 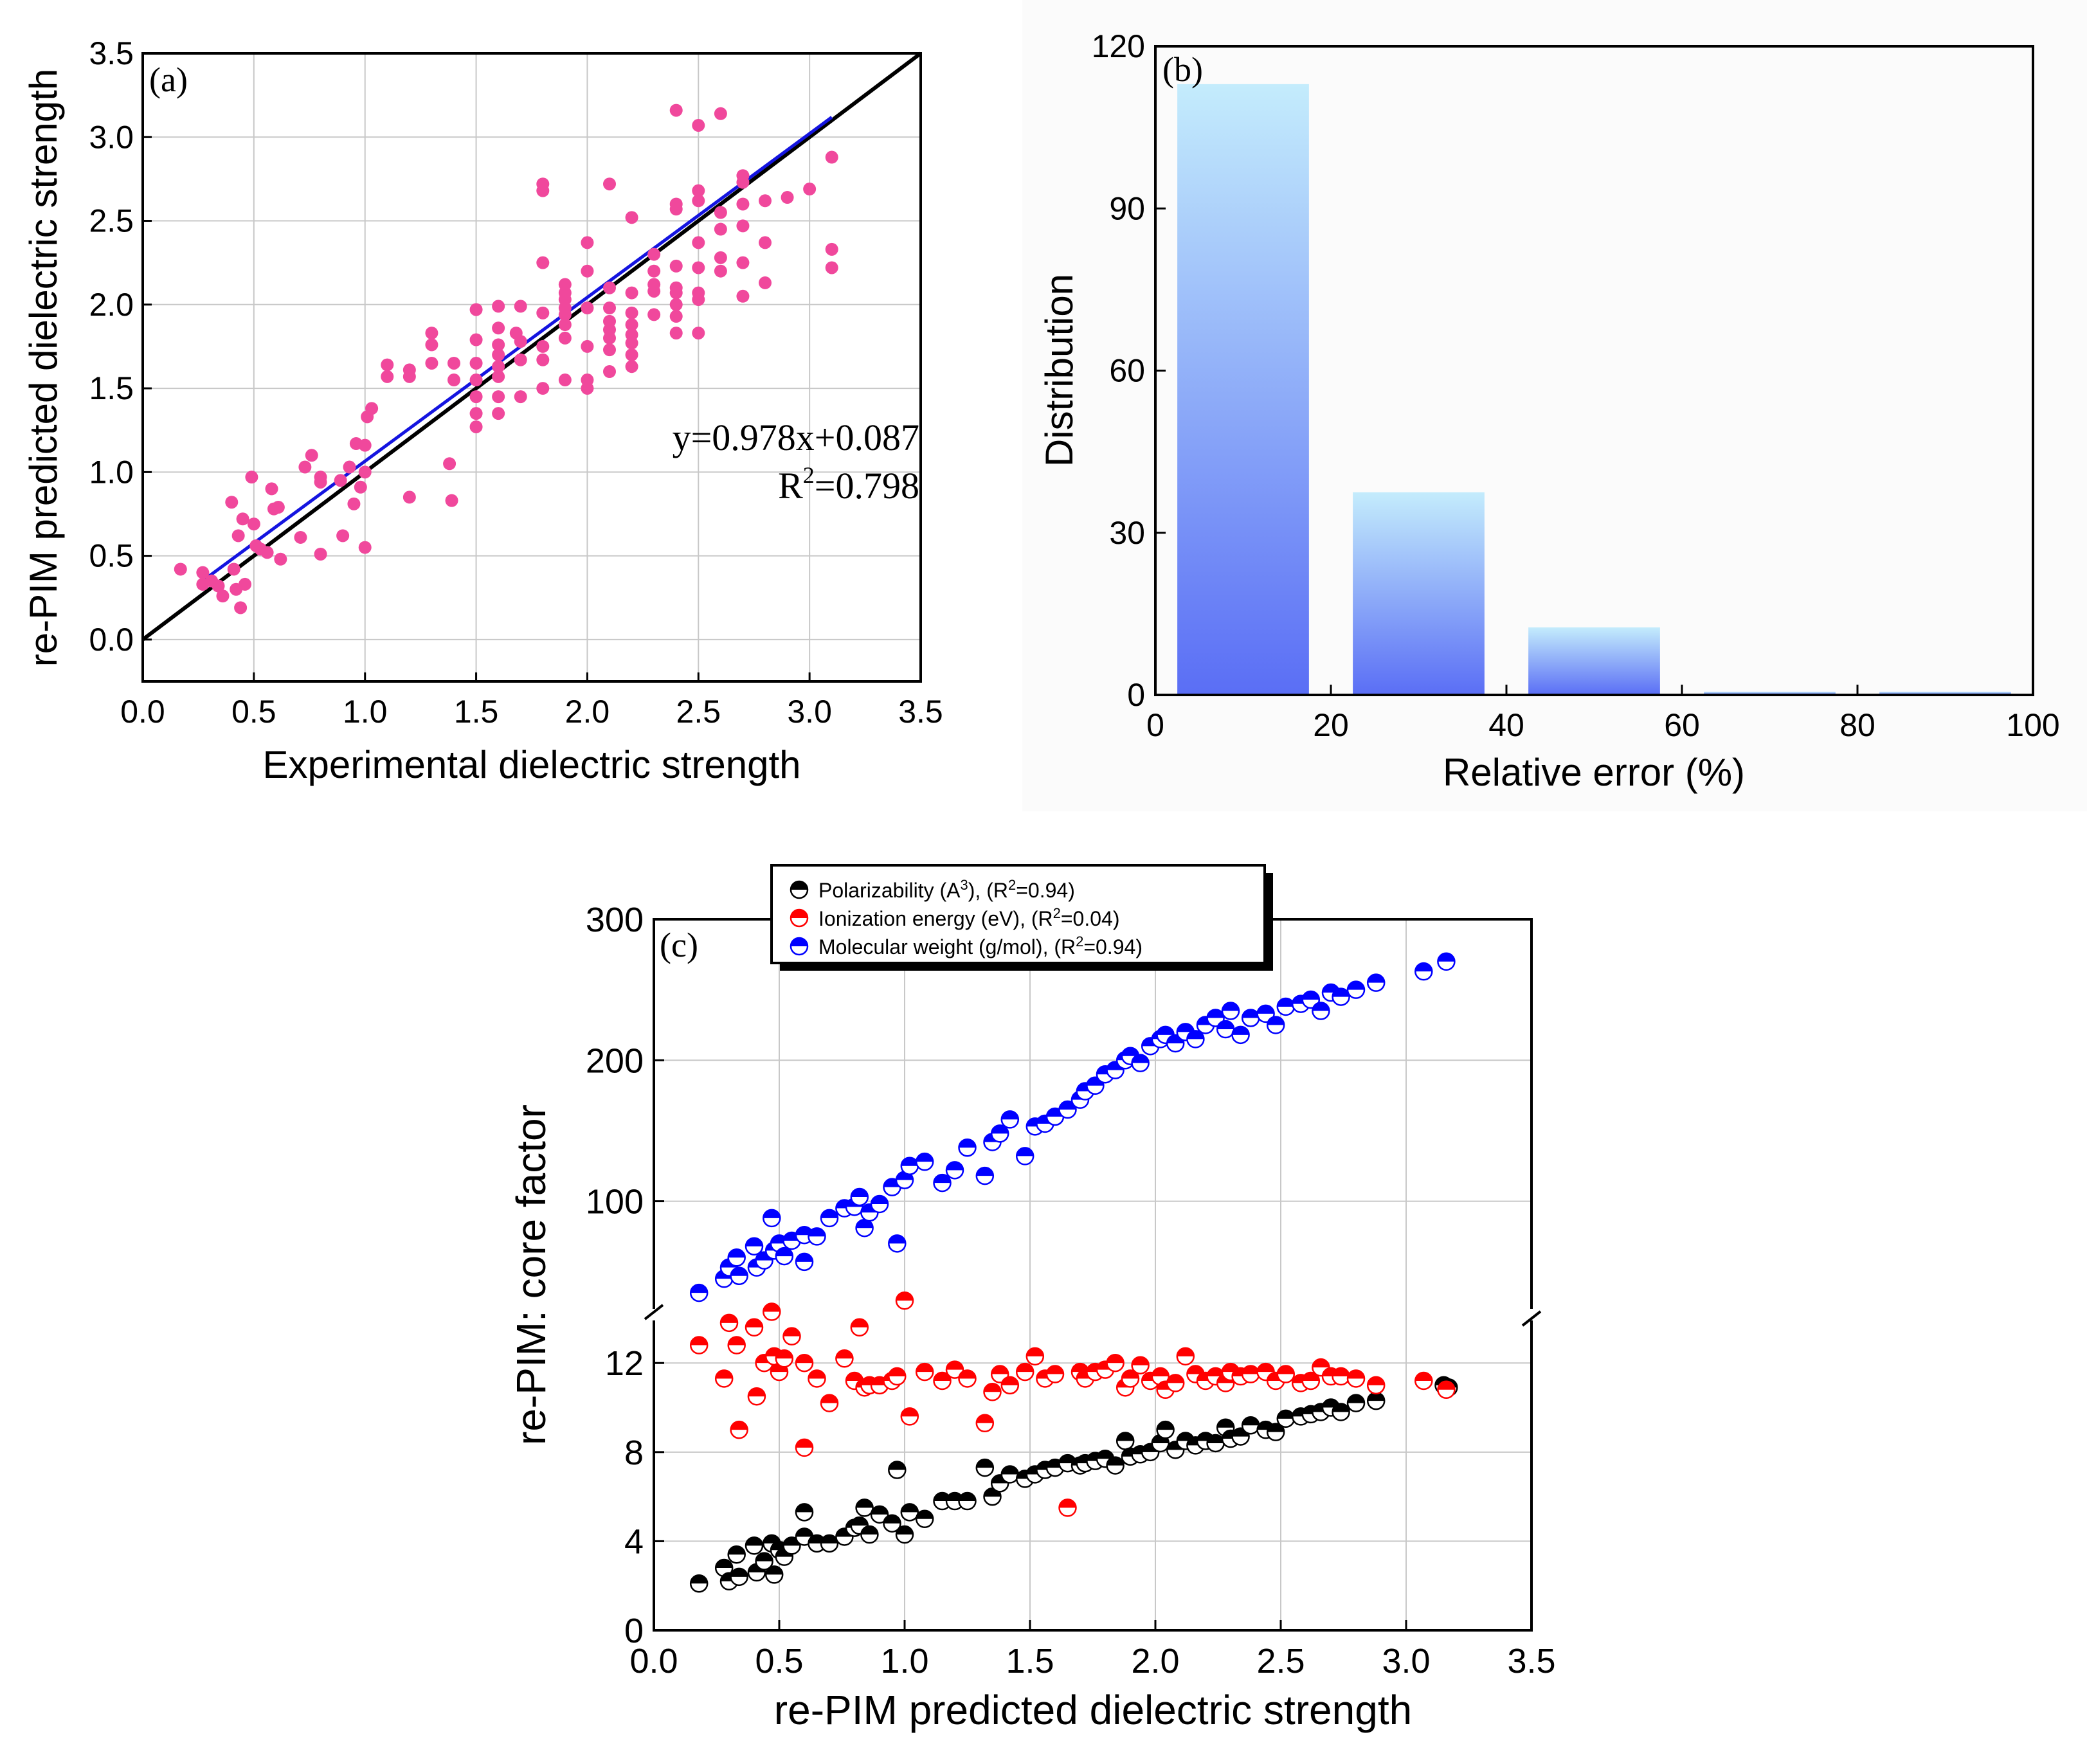 I want to click on x-tick-label: 20, so click(x=1331, y=725).